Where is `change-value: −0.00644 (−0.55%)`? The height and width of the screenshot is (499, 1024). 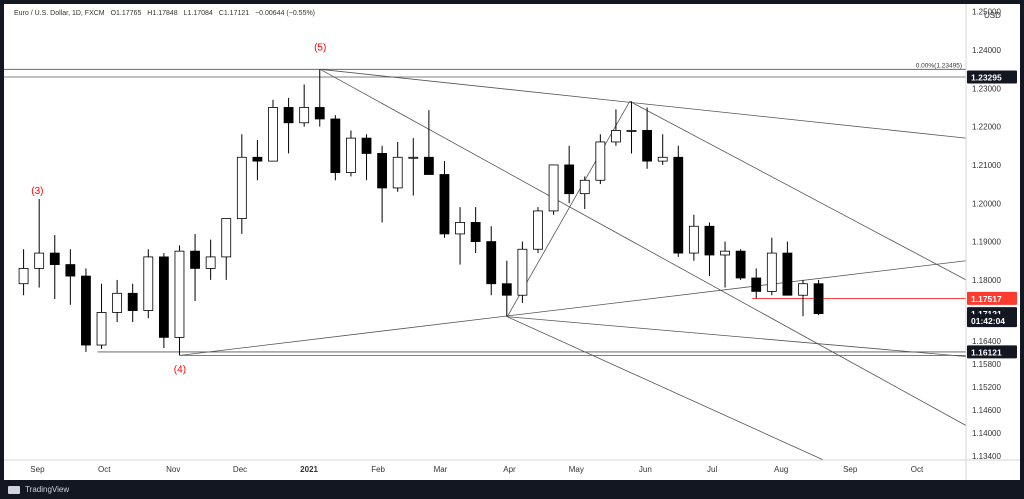 change-value: −0.00644 (−0.55%) is located at coordinates (285, 13).